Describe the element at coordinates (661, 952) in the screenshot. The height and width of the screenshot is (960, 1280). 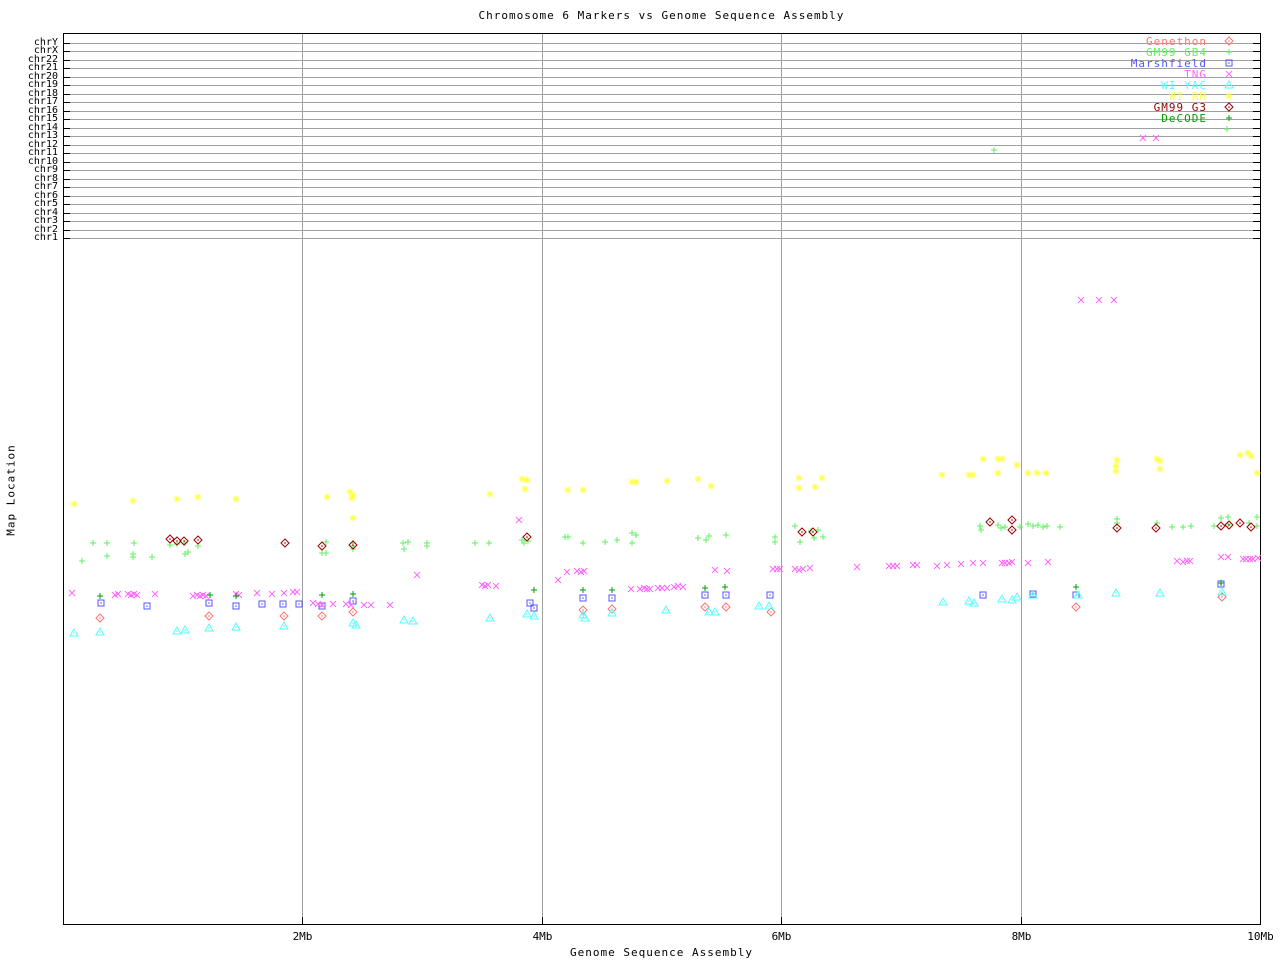
I see `x-axis-label: Genome Sequence Assembly` at that location.